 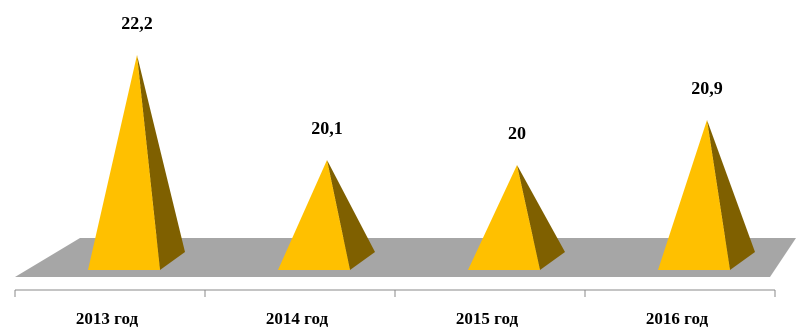 What do you see at coordinates (707, 88) in the screenshot?
I see `value-label: 20,9` at bounding box center [707, 88].